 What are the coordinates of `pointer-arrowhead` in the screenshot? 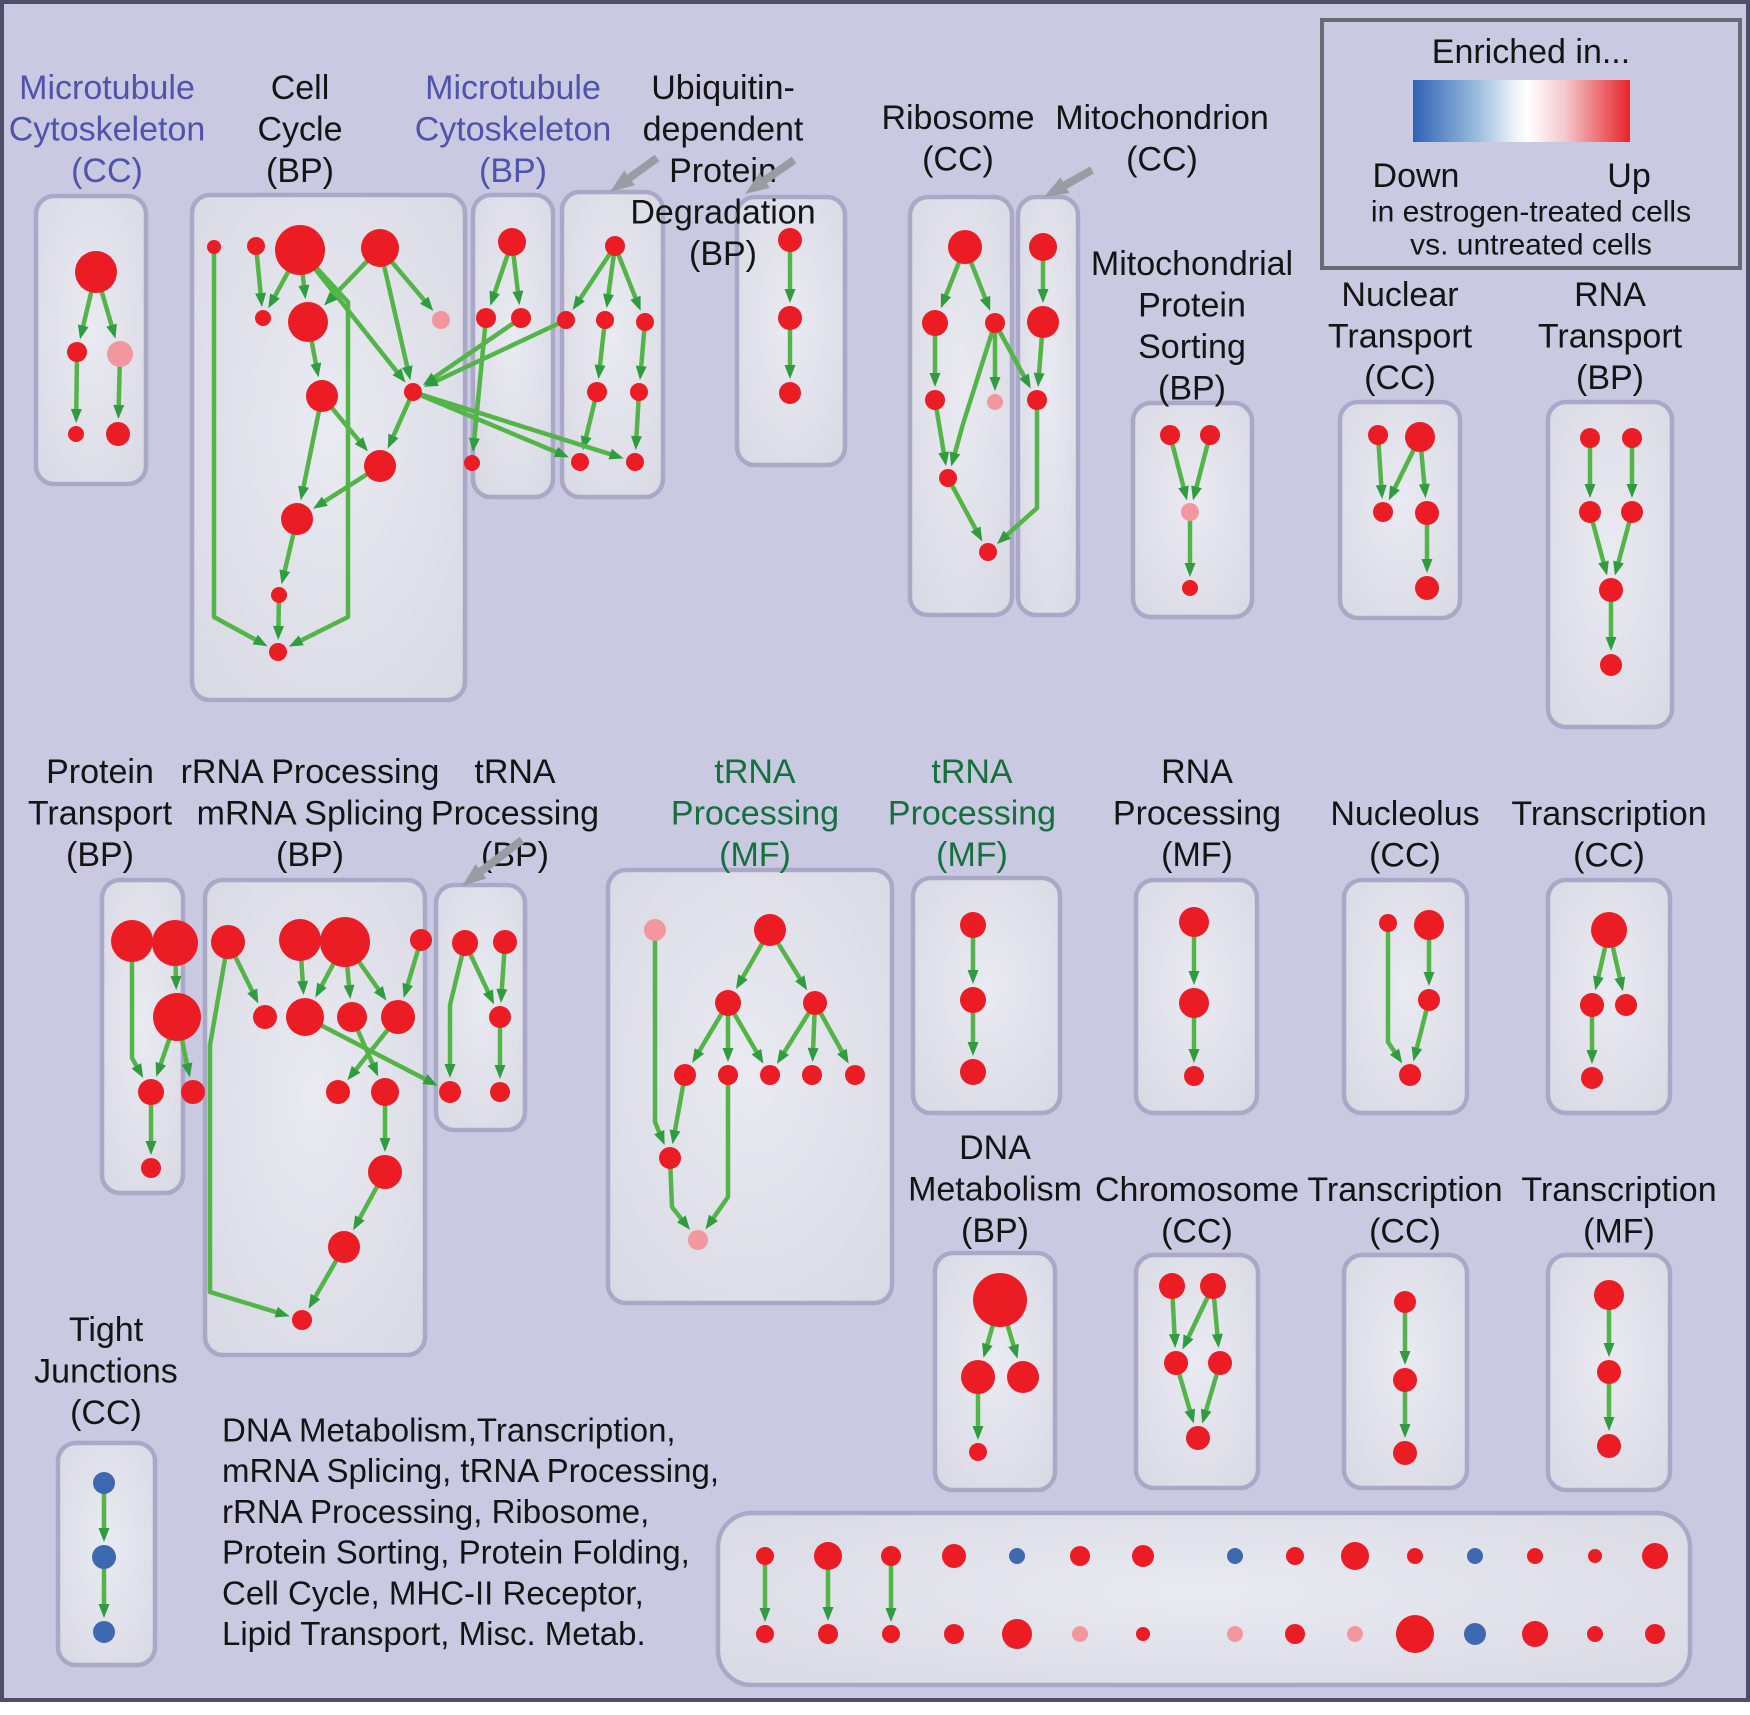 It's located at (474, 875).